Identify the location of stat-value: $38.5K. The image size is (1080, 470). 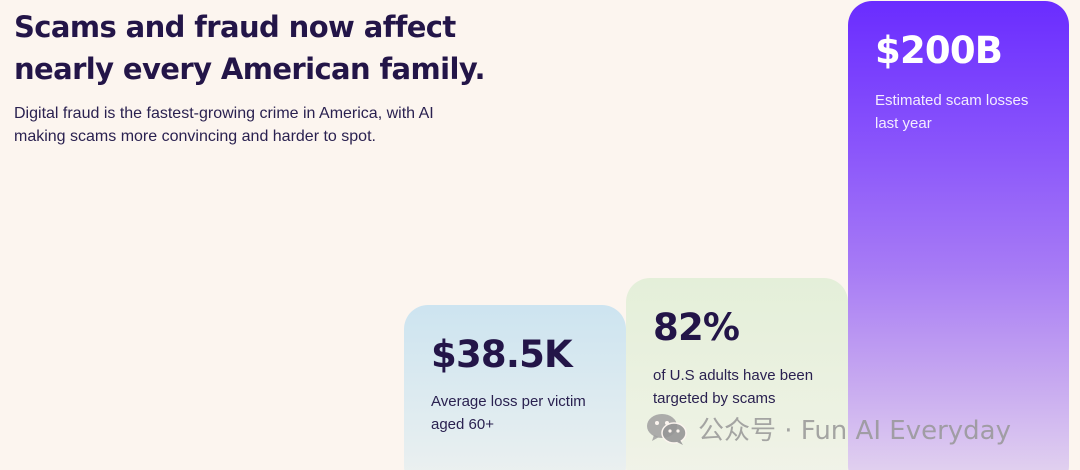
(502, 354).